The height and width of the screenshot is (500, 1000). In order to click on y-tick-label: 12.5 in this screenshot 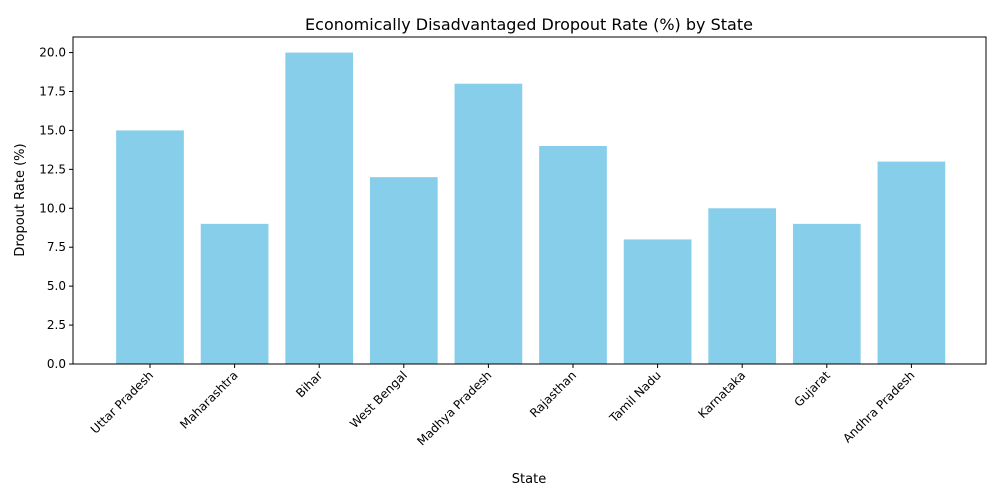, I will do `click(52, 169)`.